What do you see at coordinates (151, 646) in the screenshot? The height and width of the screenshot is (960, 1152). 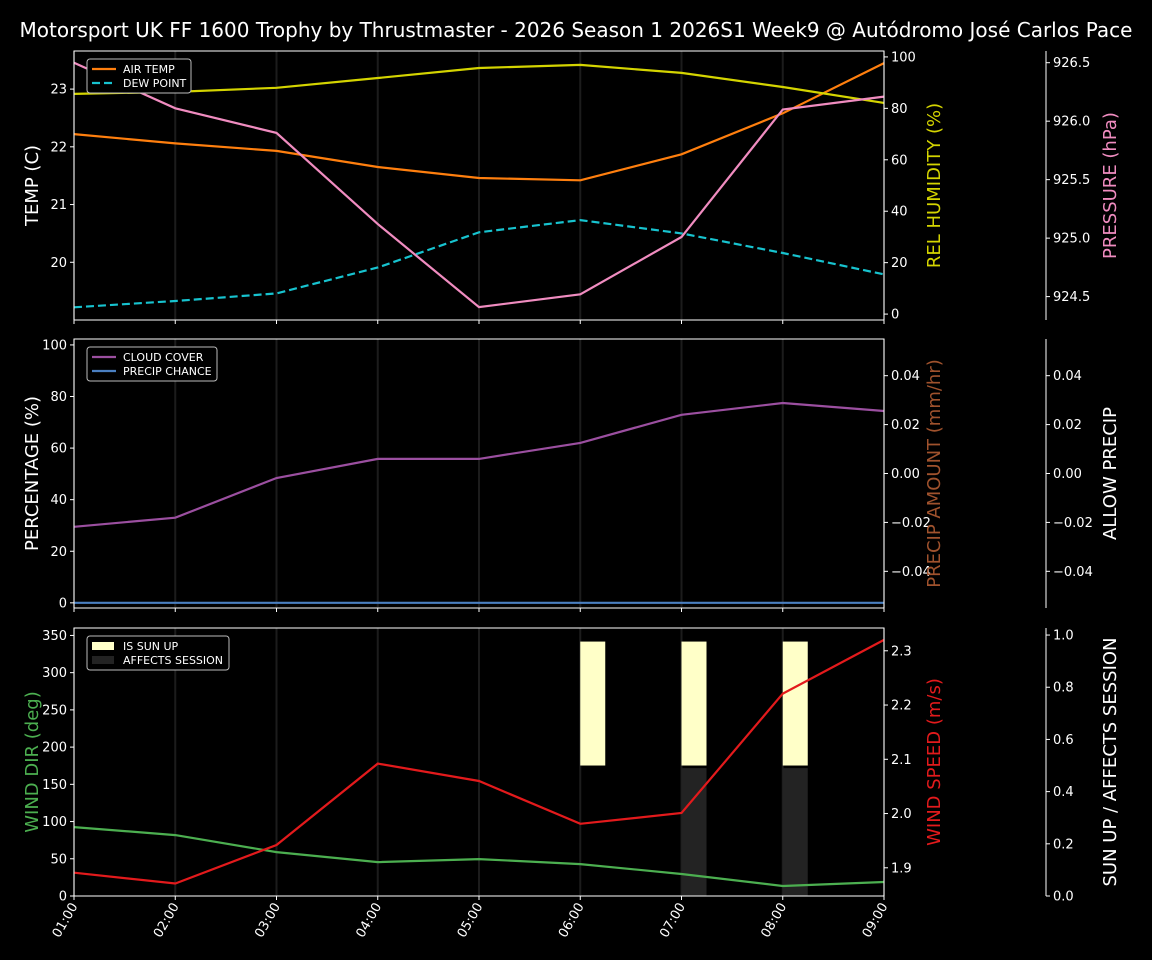 I see `legend-label: IS SUN UP` at bounding box center [151, 646].